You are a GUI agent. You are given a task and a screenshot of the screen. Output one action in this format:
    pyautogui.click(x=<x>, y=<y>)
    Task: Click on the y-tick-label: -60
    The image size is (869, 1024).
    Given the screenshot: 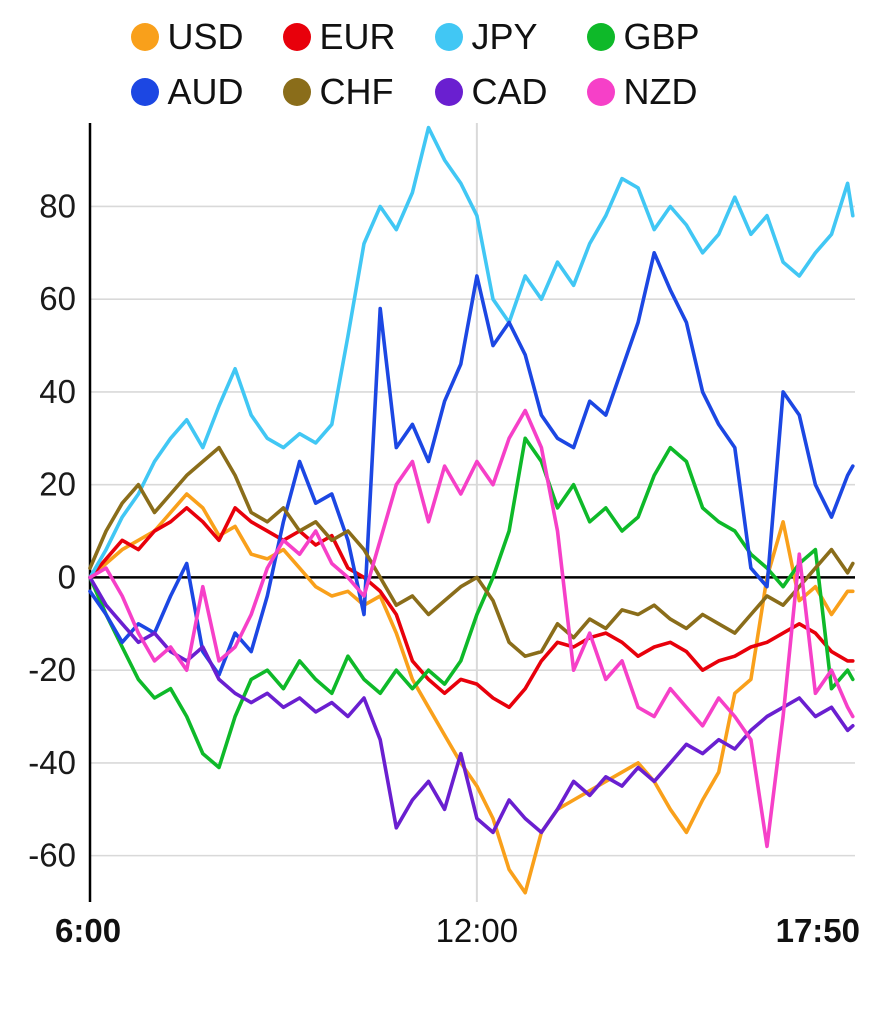 What is the action you would take?
    pyautogui.click(x=52, y=855)
    